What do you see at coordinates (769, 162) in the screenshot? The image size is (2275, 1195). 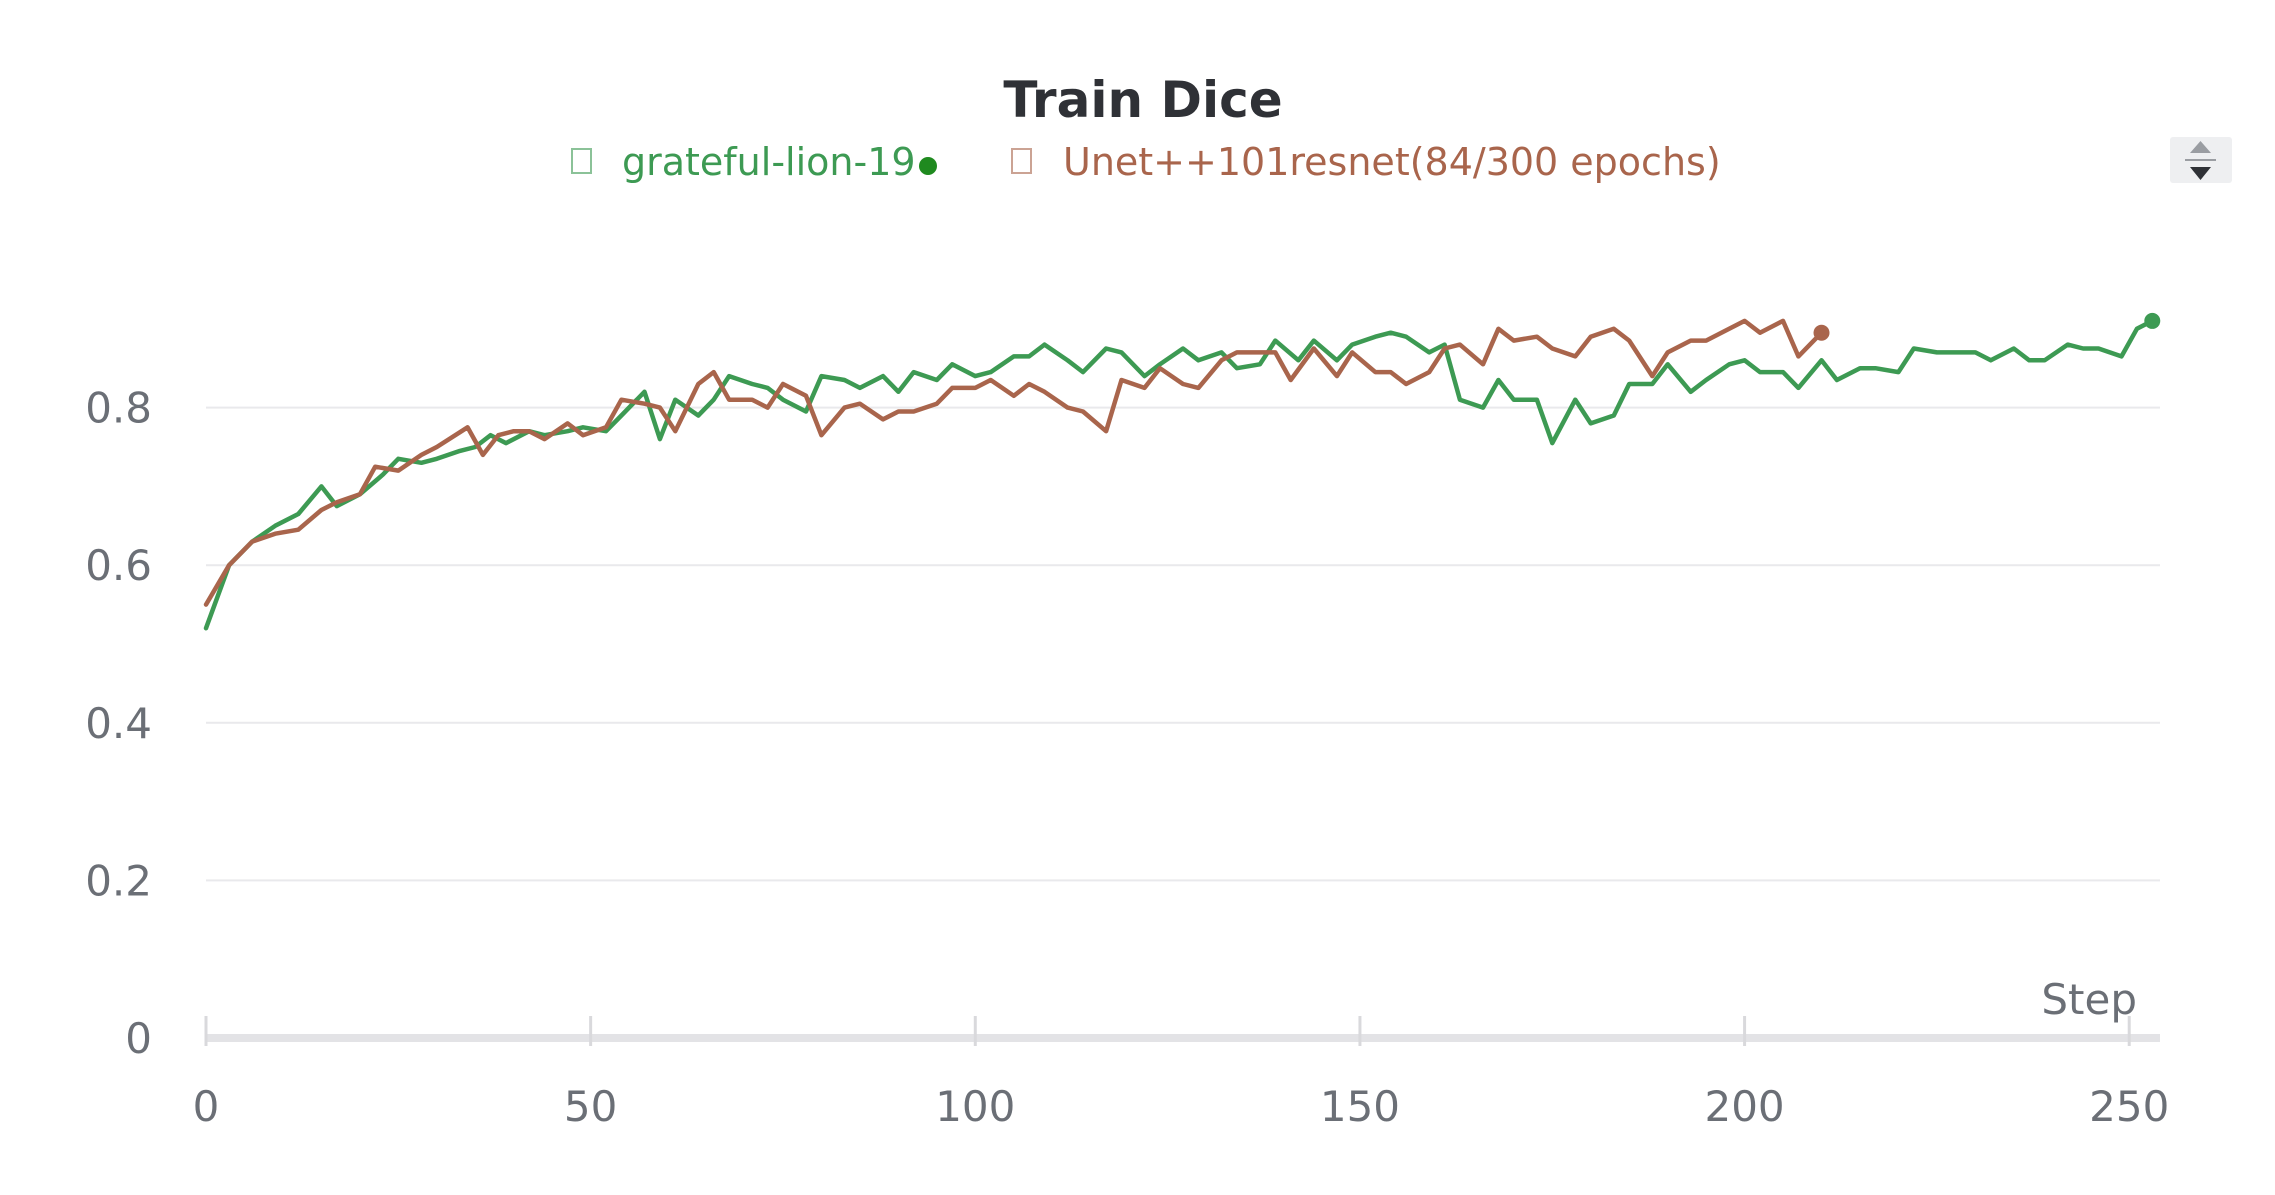 I see `legend-item-label: grateful-lion-19` at bounding box center [769, 162].